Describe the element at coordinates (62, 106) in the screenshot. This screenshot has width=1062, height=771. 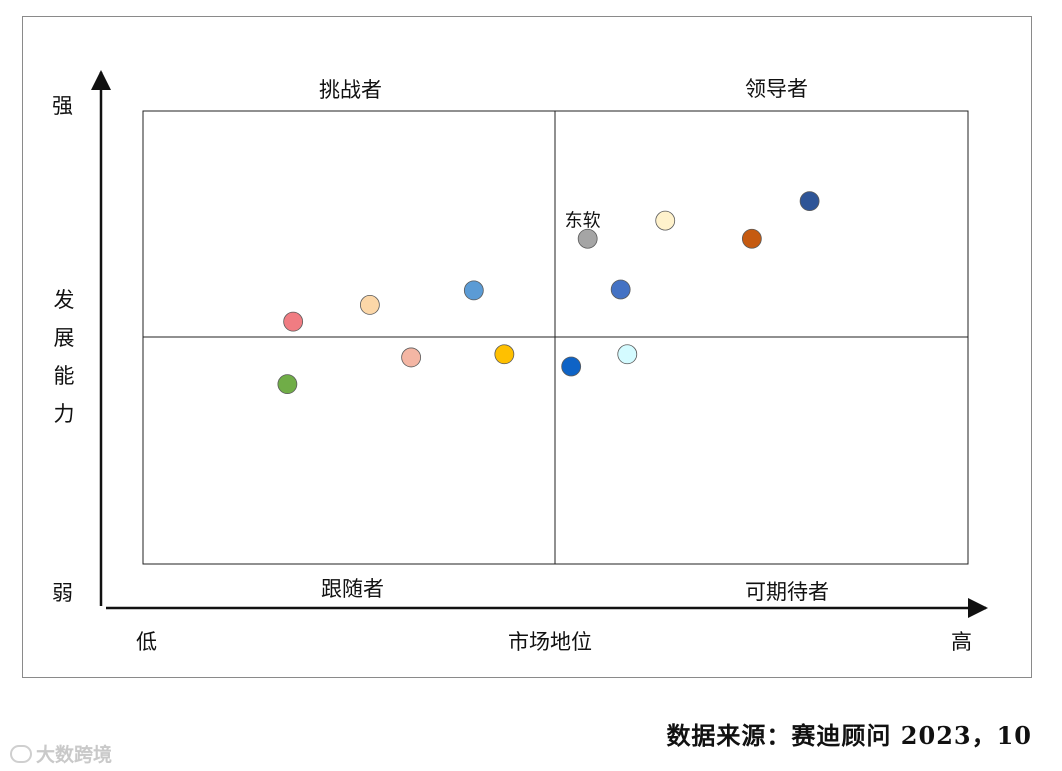
I see `y-high-label: 强` at that location.